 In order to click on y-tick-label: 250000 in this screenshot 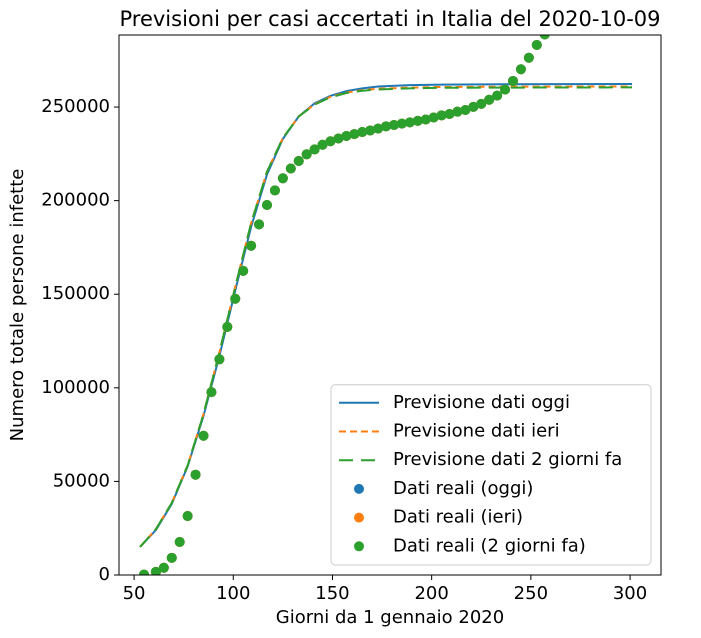, I will do `click(75, 106)`.